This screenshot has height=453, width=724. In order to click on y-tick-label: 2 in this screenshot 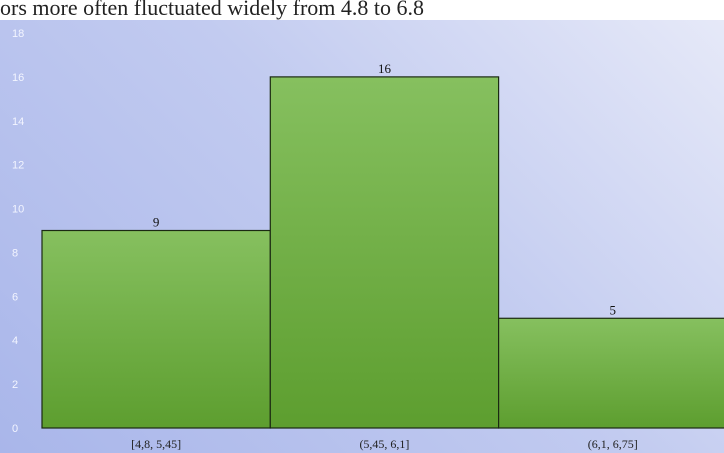, I will do `click(15, 385)`.